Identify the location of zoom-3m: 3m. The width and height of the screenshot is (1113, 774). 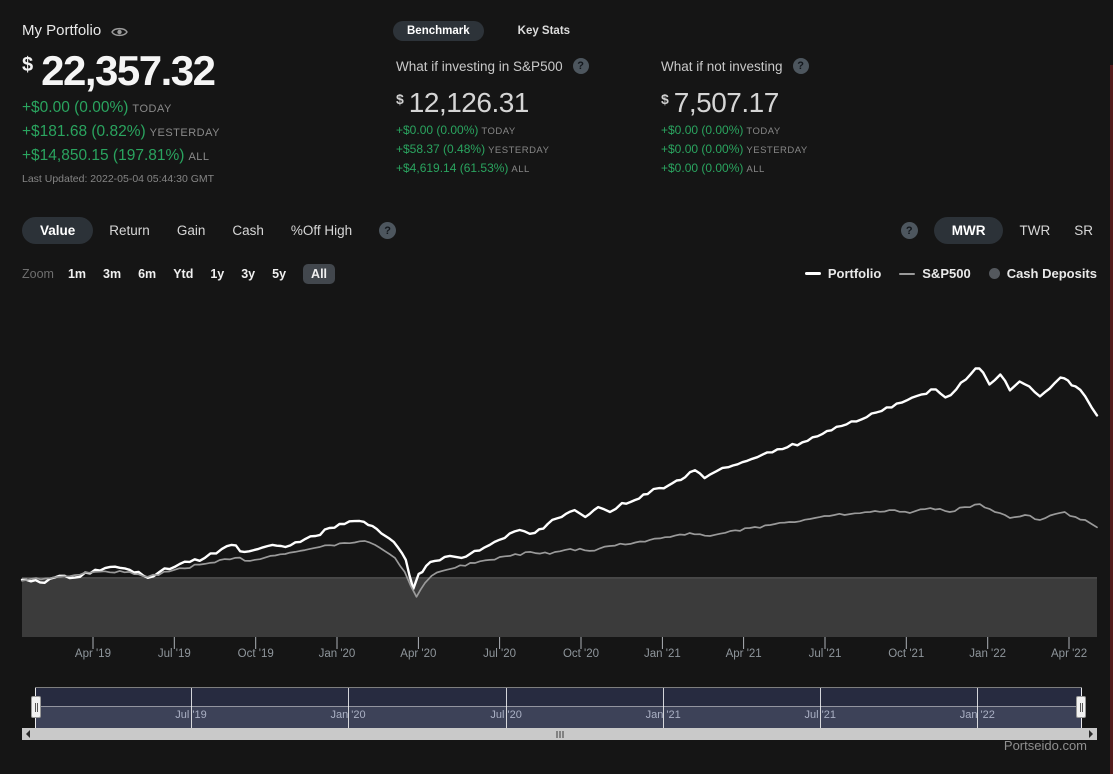
(112, 274).